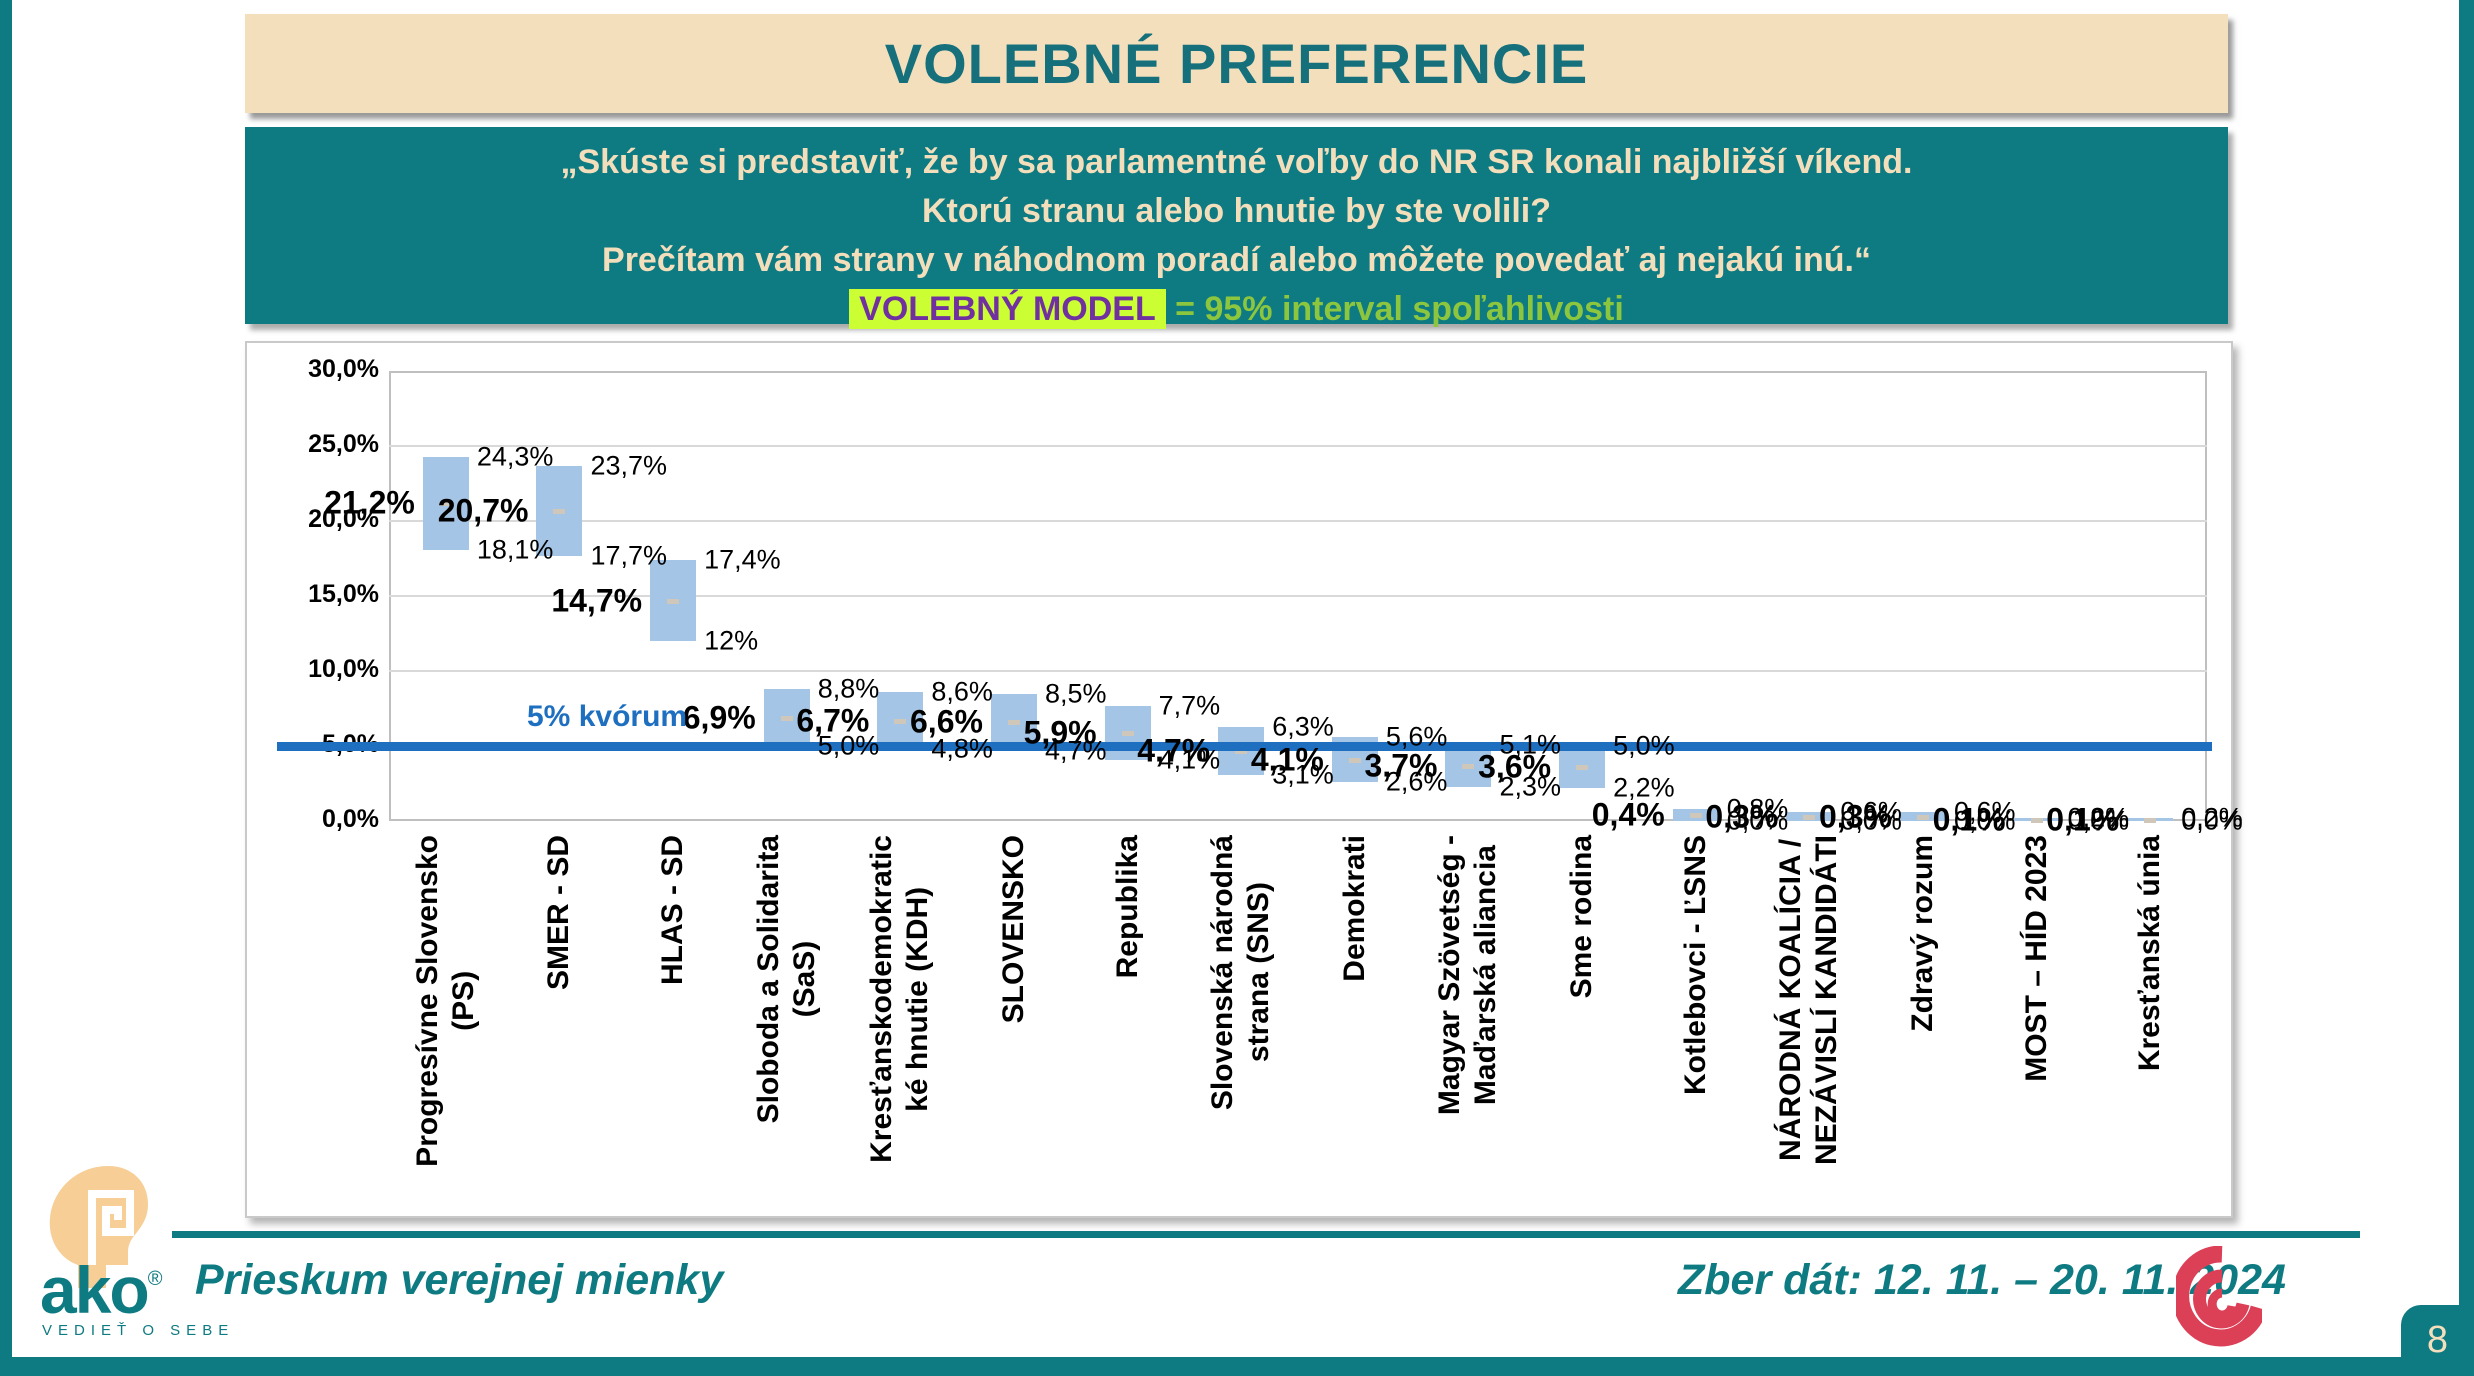 The width and height of the screenshot is (2474, 1376). What do you see at coordinates (343, 369) in the screenshot?
I see `y-axis-tick-label: 30,0%` at bounding box center [343, 369].